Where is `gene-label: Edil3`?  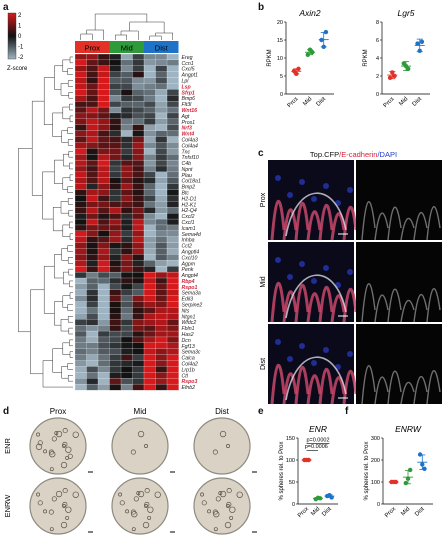 gene-label: Edil3 is located at coordinates (188, 300).